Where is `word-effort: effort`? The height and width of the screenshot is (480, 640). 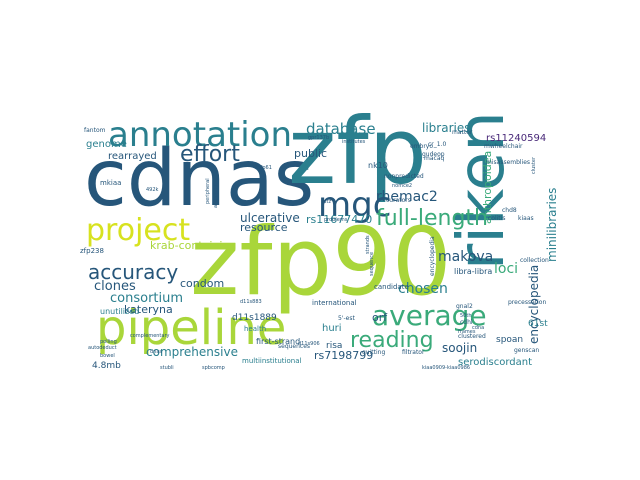 word-effort: effort is located at coordinates (210, 154).